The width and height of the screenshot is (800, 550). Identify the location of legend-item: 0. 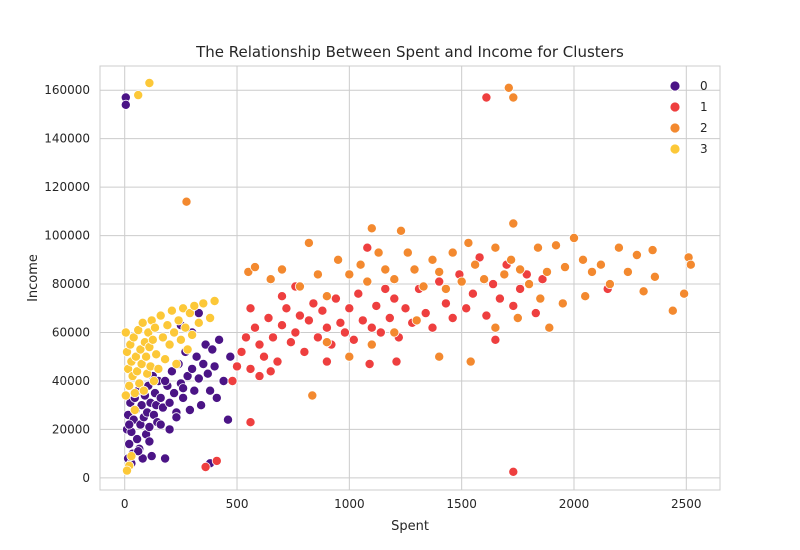
(688, 86).